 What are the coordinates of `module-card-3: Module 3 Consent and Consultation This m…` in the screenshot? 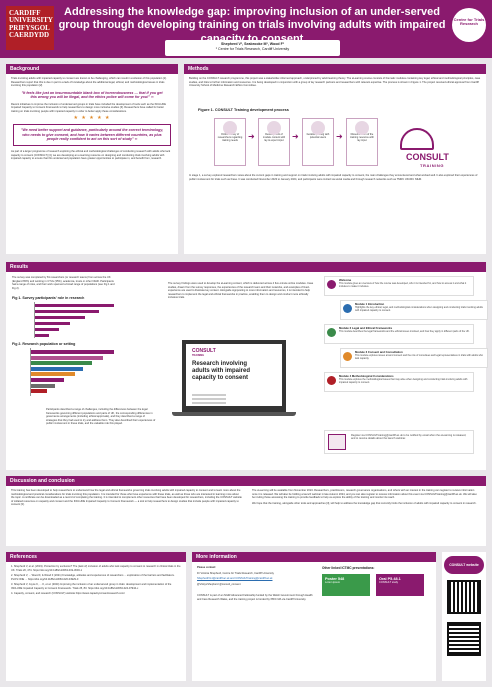 It's located at (414, 358).